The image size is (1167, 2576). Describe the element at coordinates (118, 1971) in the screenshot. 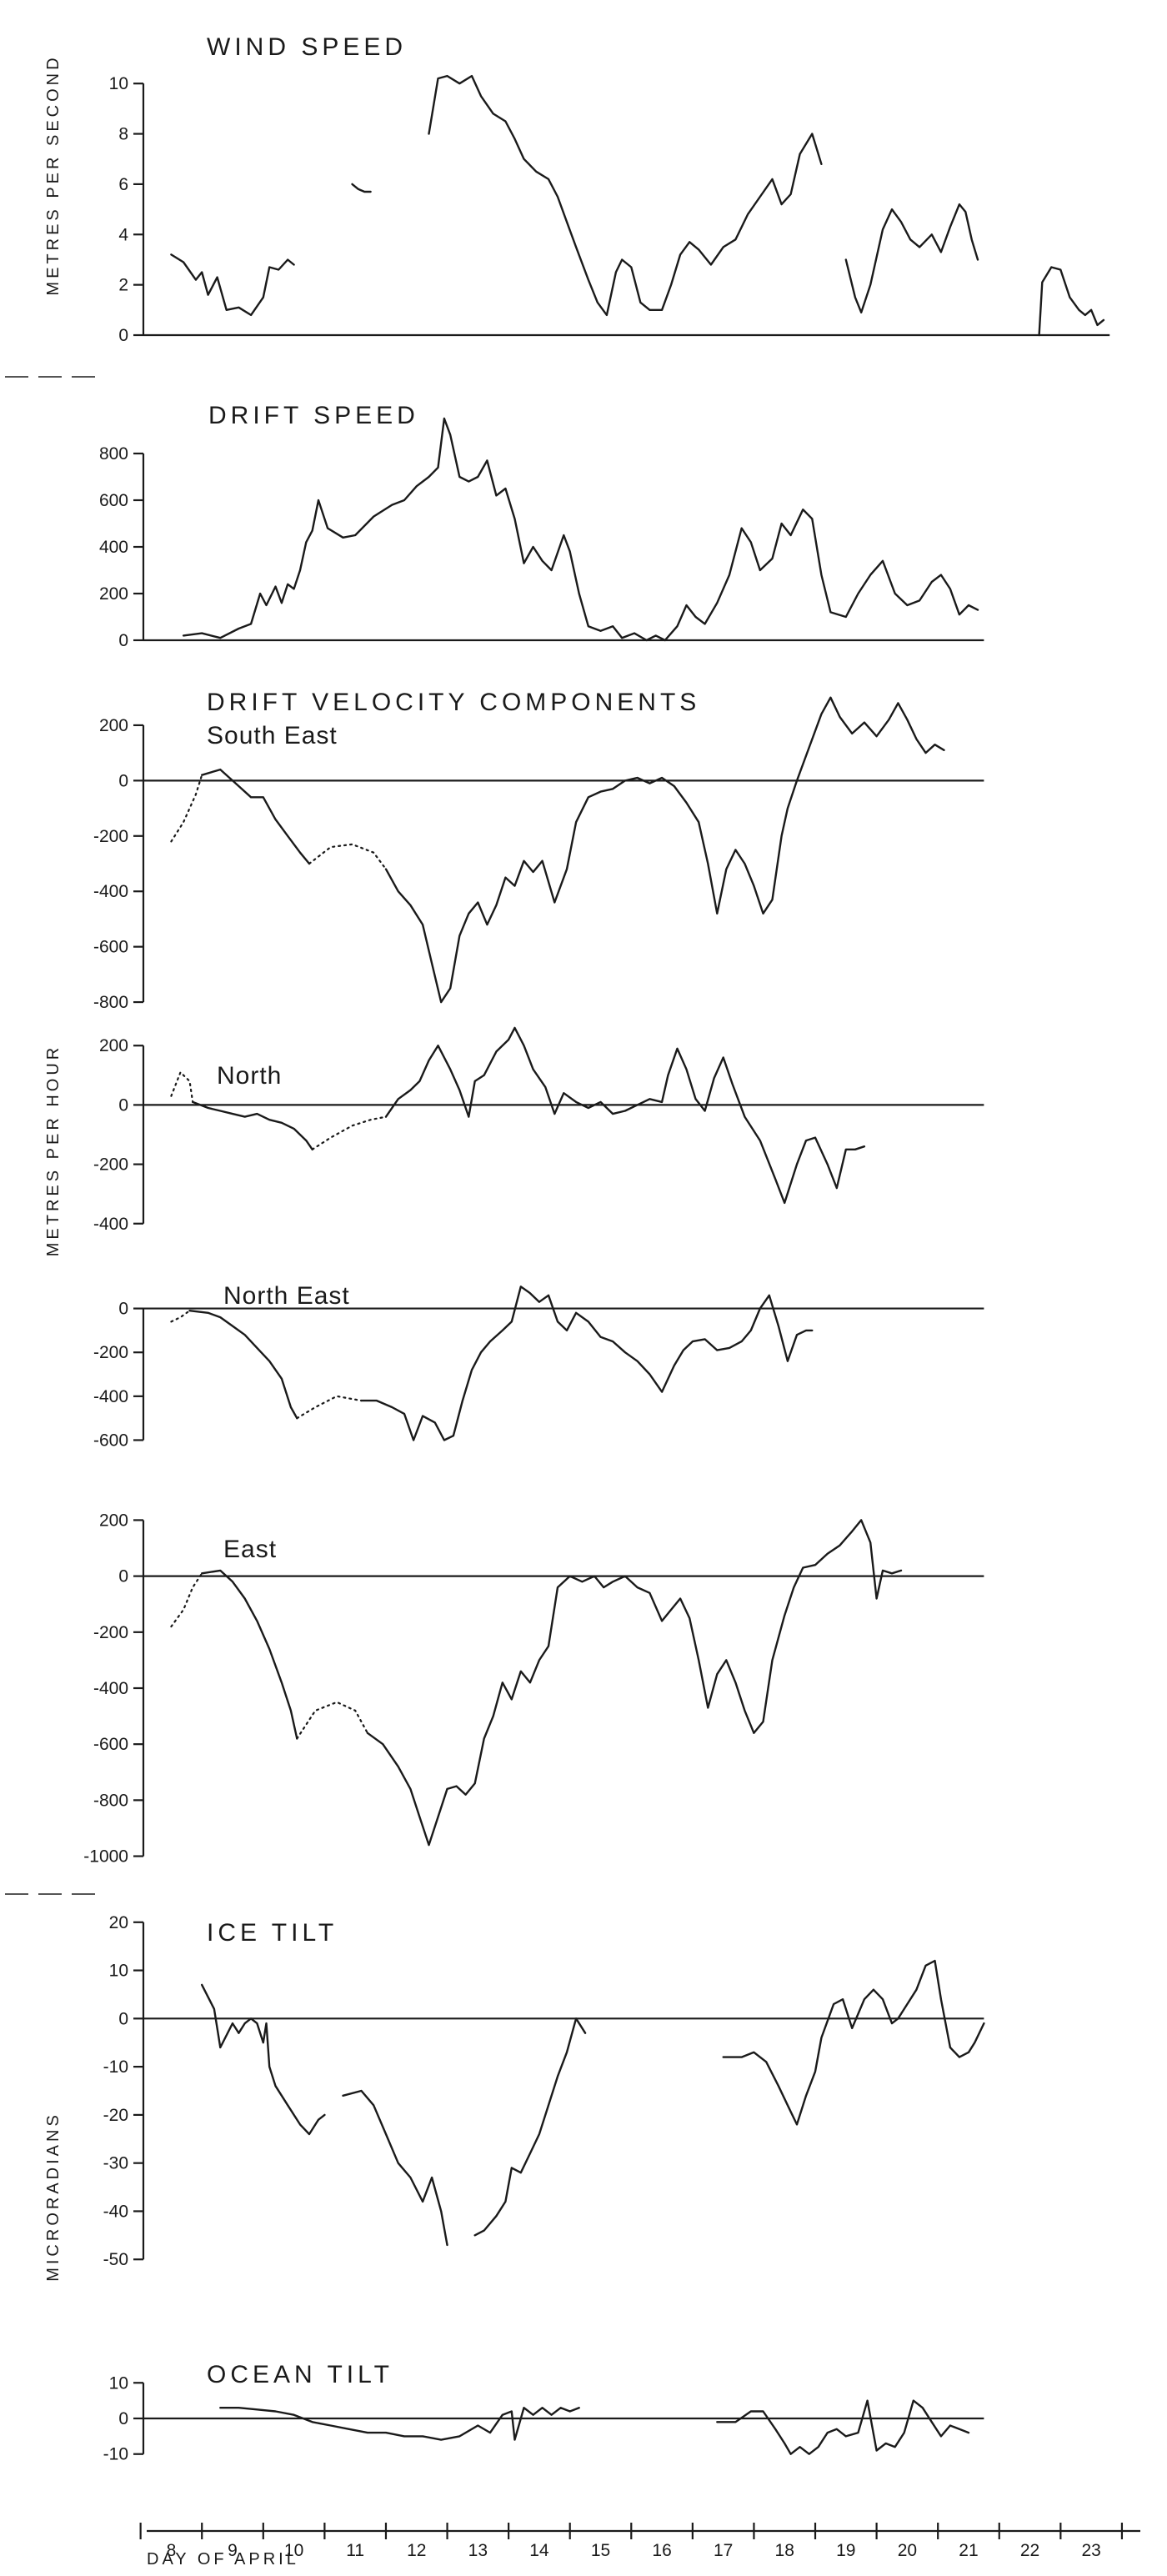

I see `ice-ytick-label: 10` at that location.